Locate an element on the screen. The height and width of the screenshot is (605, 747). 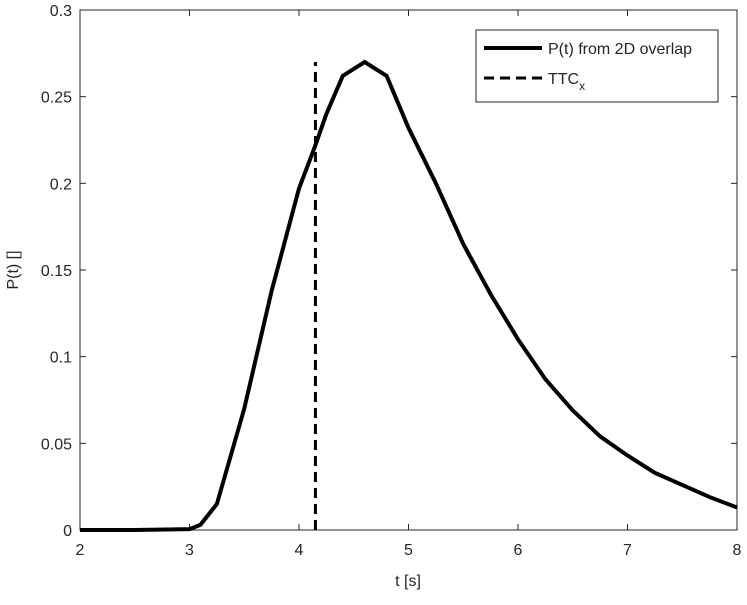
y-axis-label: P(t) [] is located at coordinates (13, 269).